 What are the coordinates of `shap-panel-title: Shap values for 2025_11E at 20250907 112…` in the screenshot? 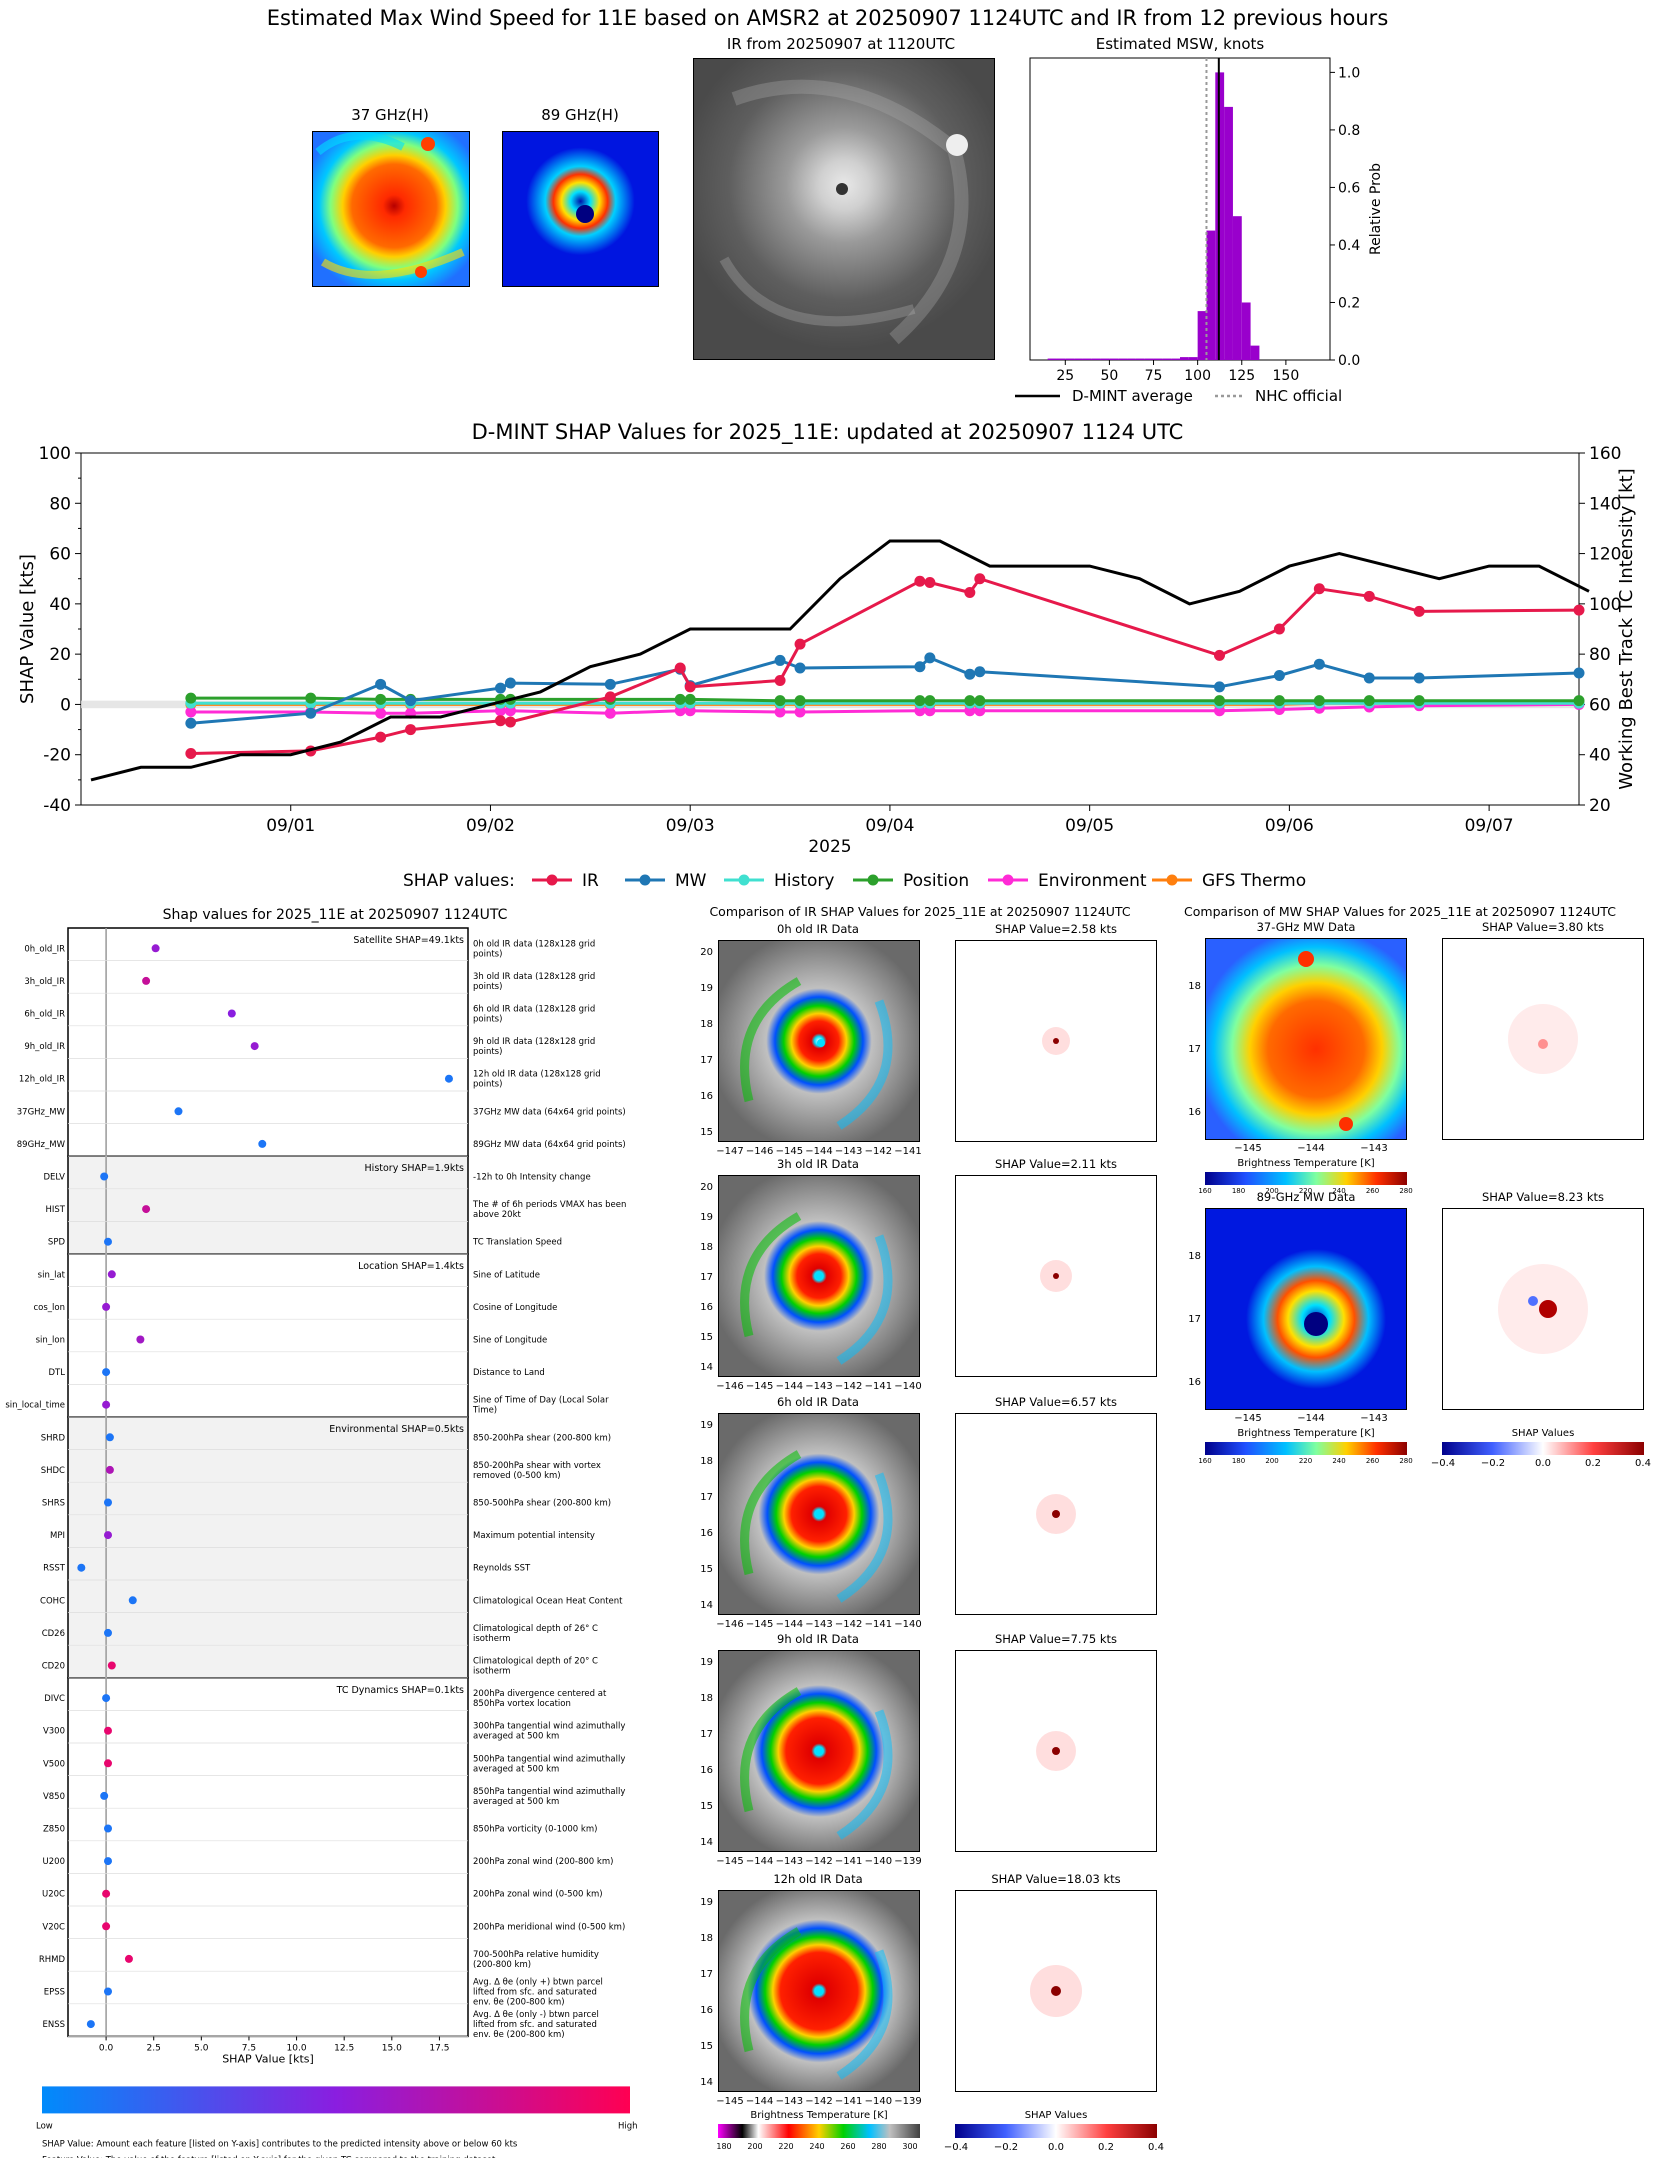 It's located at (335, 915).